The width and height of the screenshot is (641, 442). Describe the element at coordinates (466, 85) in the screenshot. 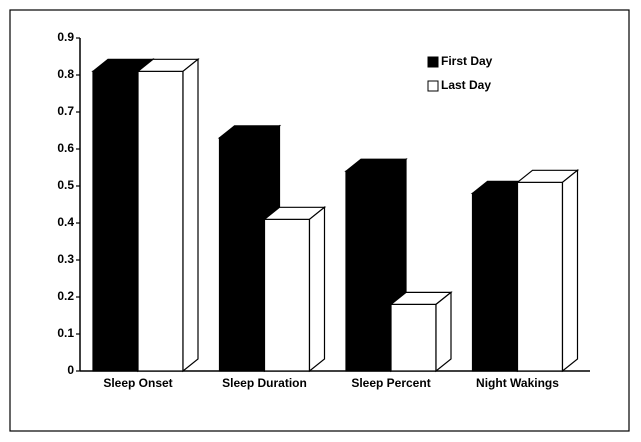

I see `legend-label: Last Day` at that location.